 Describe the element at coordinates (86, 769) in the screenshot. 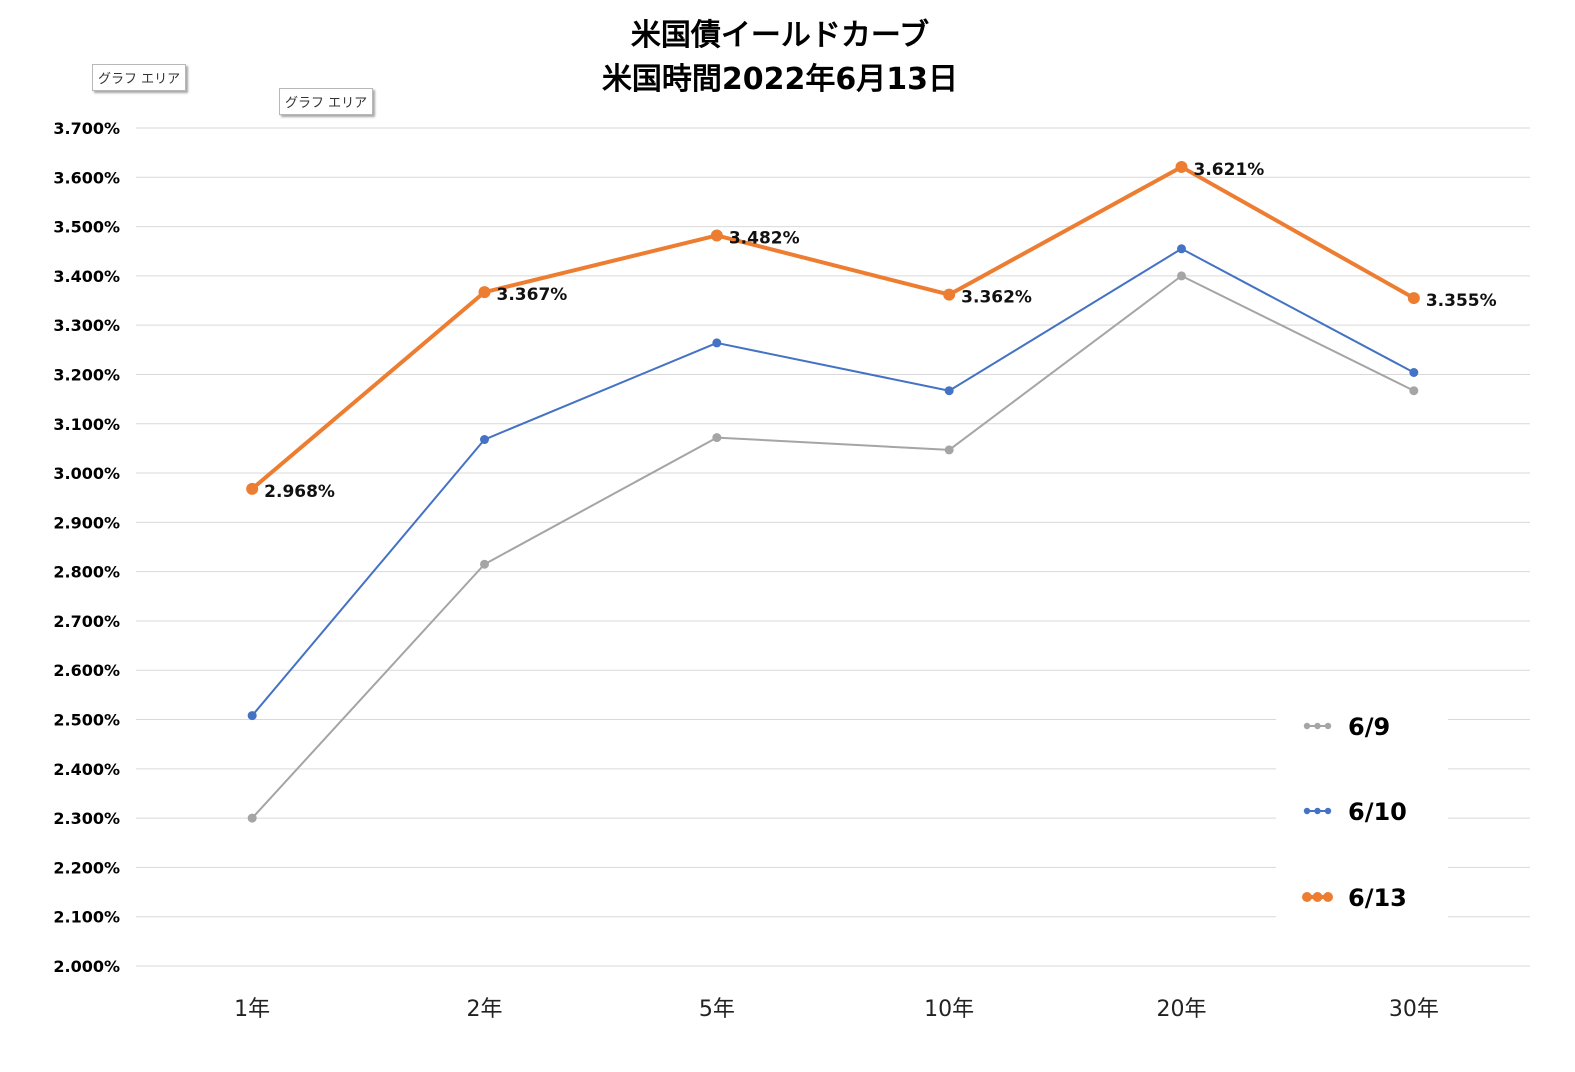

I see `y-tick-label: 2.400%` at that location.